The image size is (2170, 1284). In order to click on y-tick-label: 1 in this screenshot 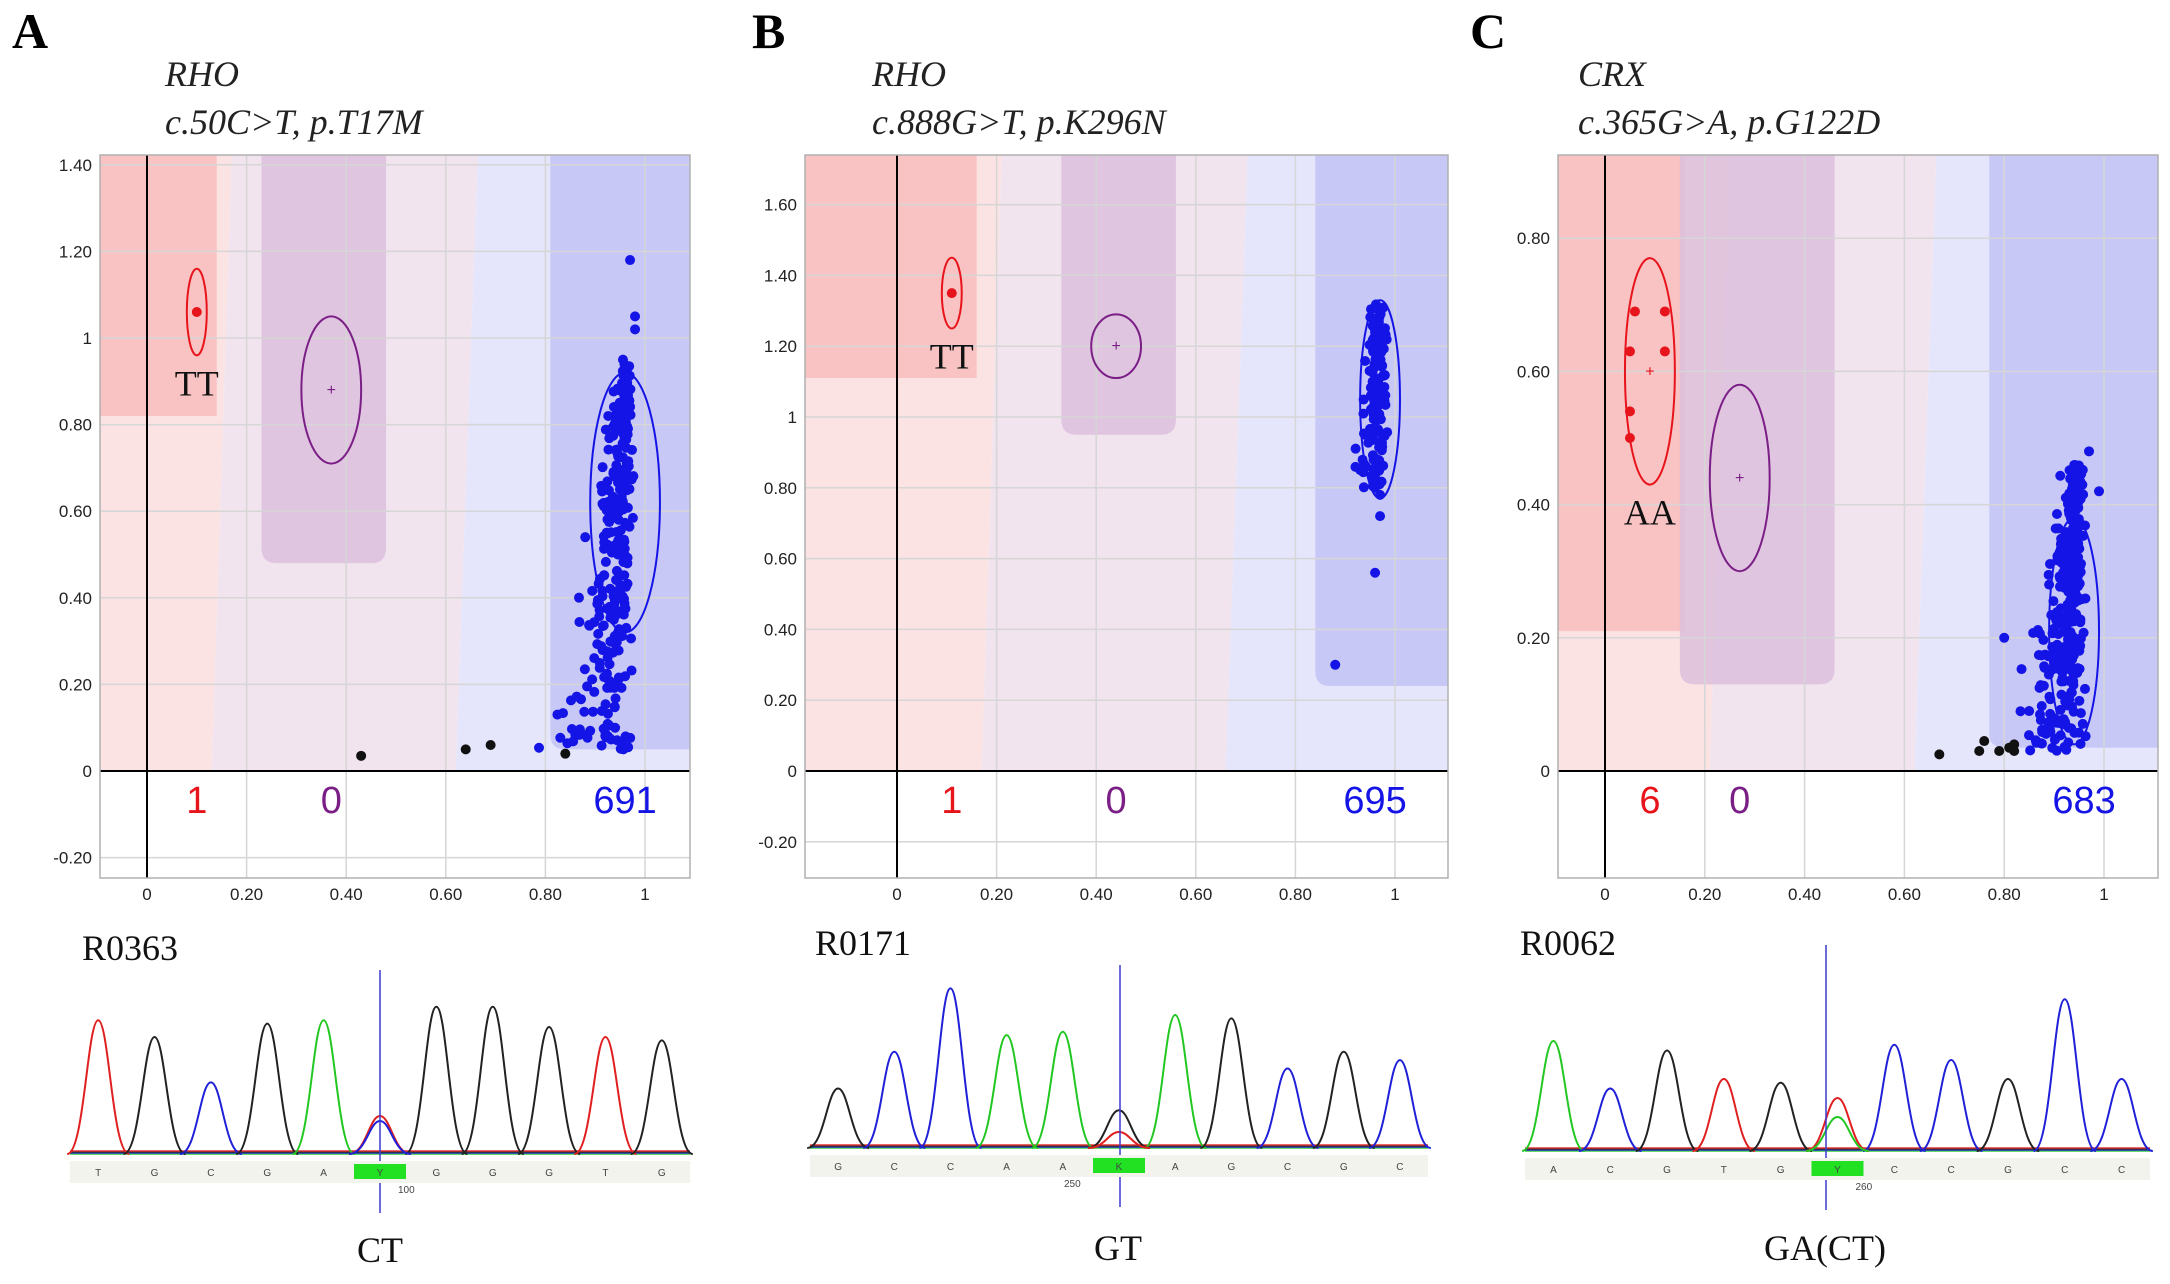, I will do `click(792, 417)`.